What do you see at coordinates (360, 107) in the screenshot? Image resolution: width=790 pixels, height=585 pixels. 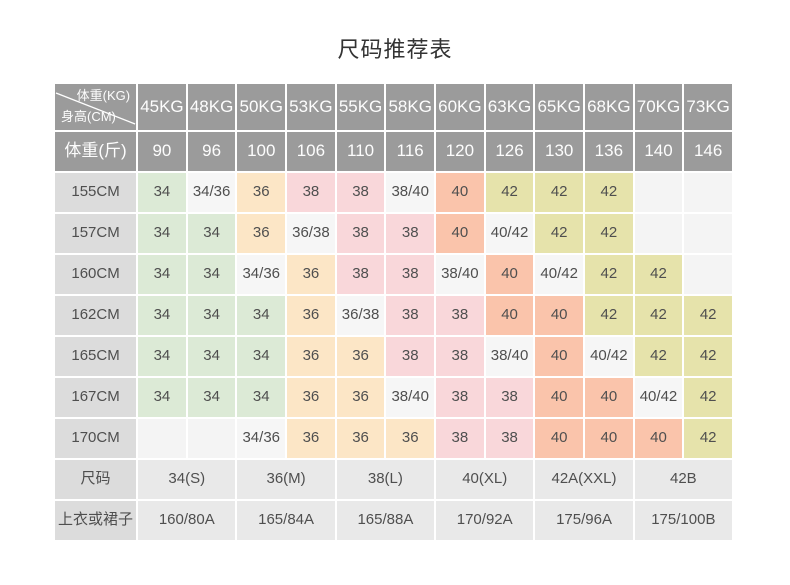 I see `weight-kg-header-cell: 55KG` at bounding box center [360, 107].